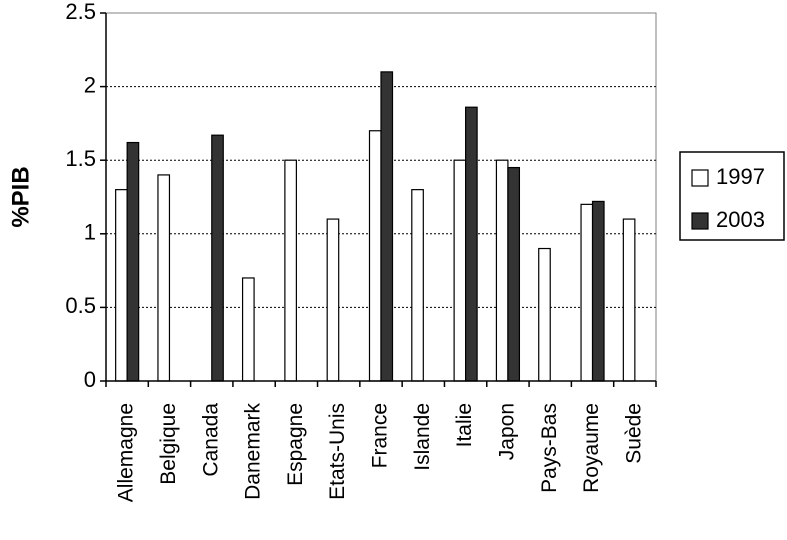 This screenshot has width=787, height=540. Describe the element at coordinates (700, 178) in the screenshot. I see `legend-swatch-1997` at that location.